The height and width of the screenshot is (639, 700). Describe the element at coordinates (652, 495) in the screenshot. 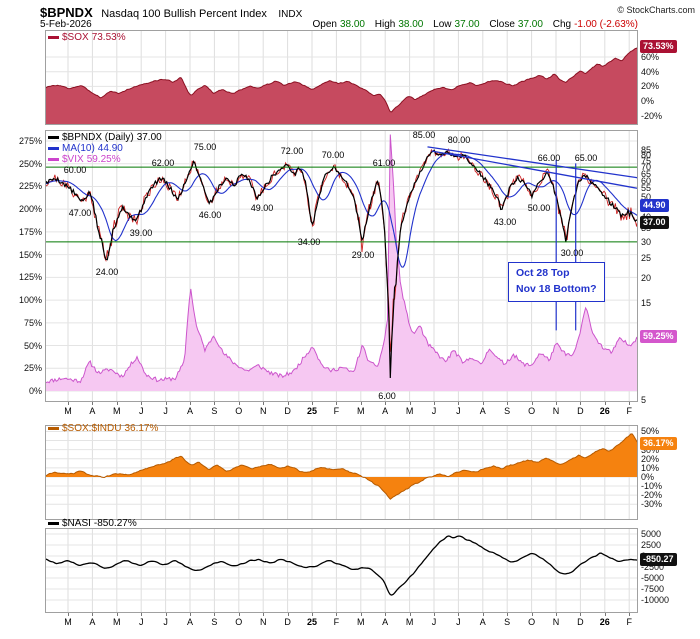

I see `soxindu-y-axis-label: -20%` at that location.